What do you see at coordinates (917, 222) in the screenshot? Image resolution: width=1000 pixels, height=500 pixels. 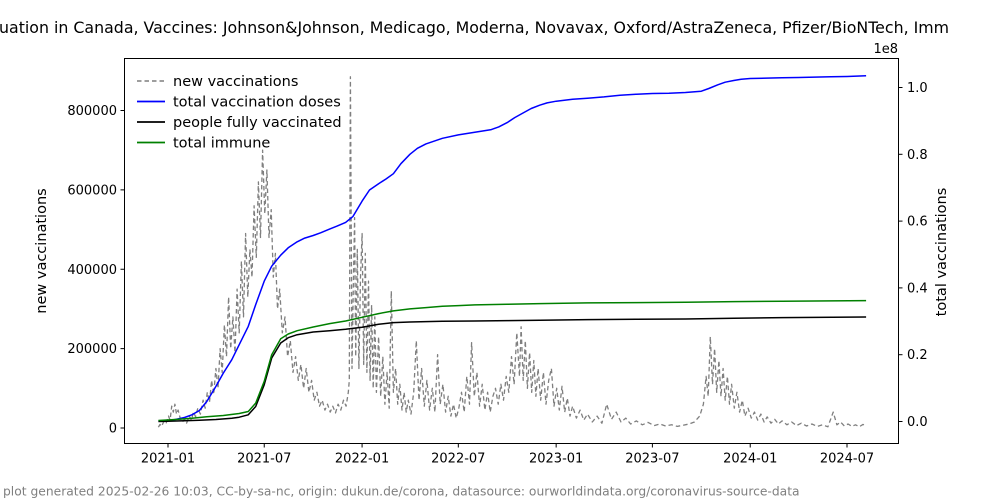 I see `y-right-tick-label: 0.6` at bounding box center [917, 222].